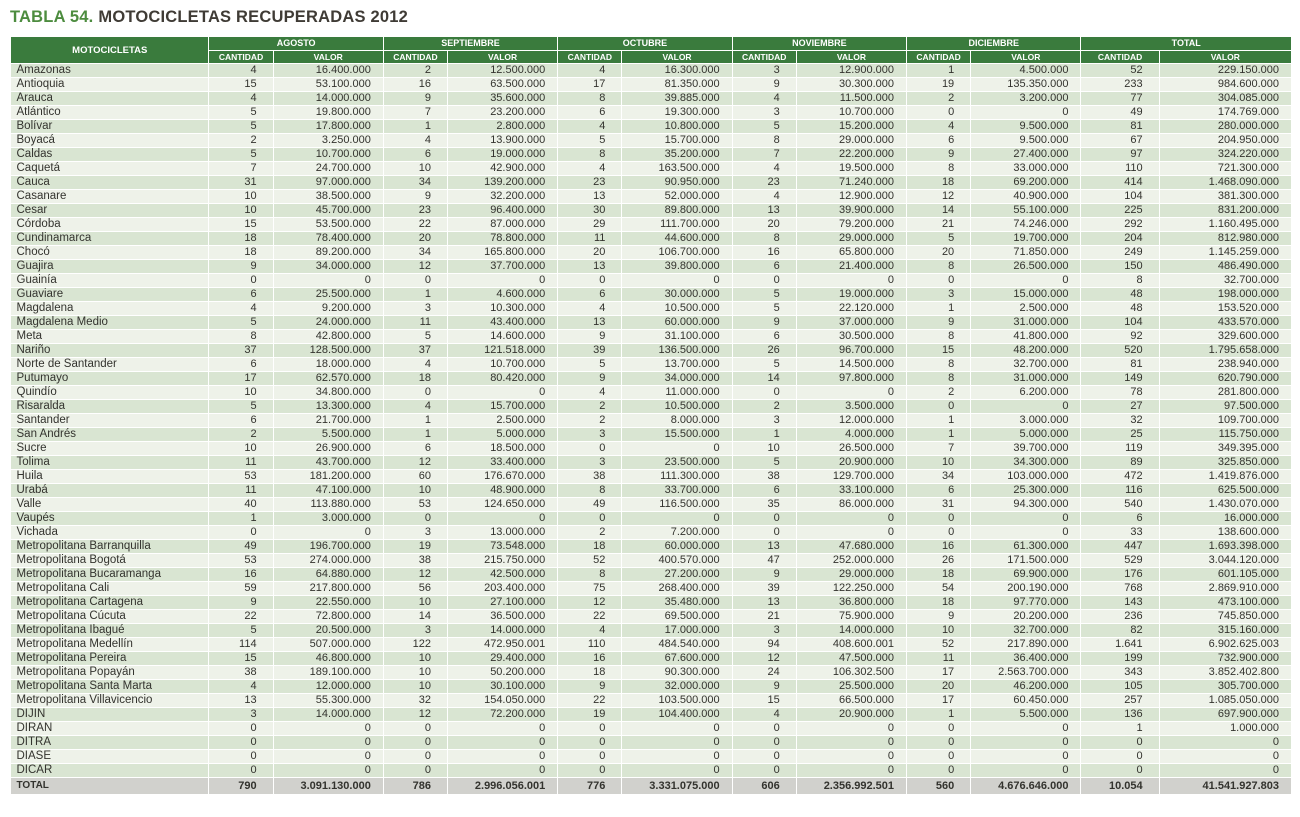  I want to click on total-cantidad-cell: 776, so click(590, 786).